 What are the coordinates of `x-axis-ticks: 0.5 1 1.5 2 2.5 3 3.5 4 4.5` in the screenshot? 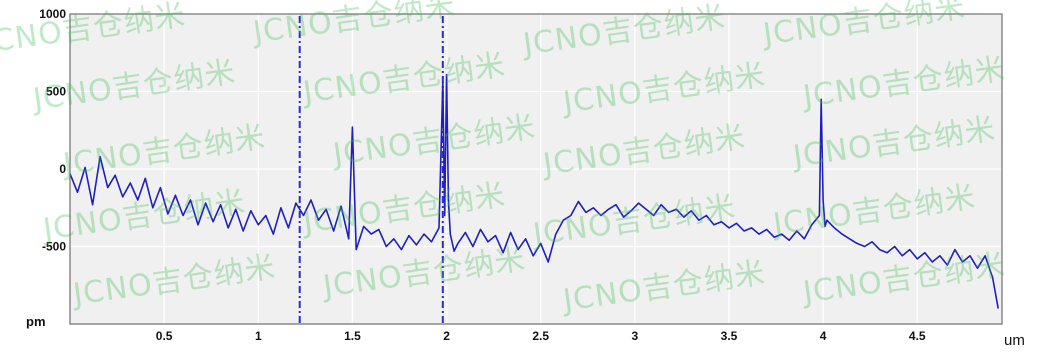 It's located at (541, 336).